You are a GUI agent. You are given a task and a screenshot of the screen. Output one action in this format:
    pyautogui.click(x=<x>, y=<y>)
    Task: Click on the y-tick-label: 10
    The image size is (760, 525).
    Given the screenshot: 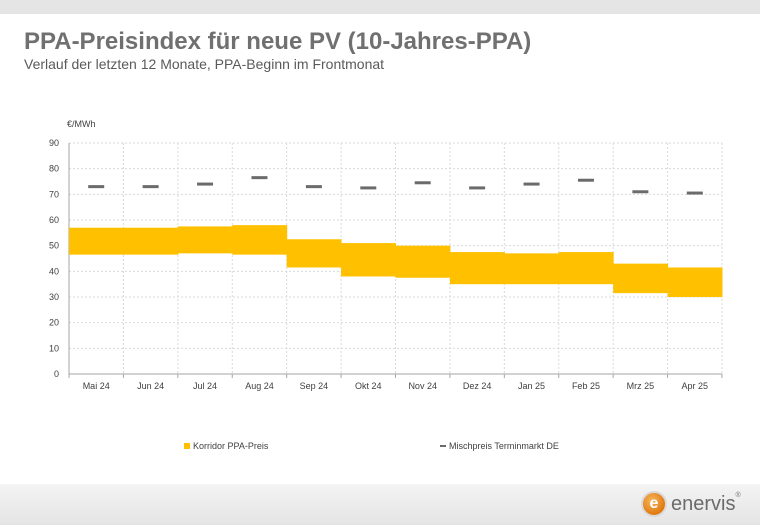 What is the action you would take?
    pyautogui.click(x=54, y=348)
    